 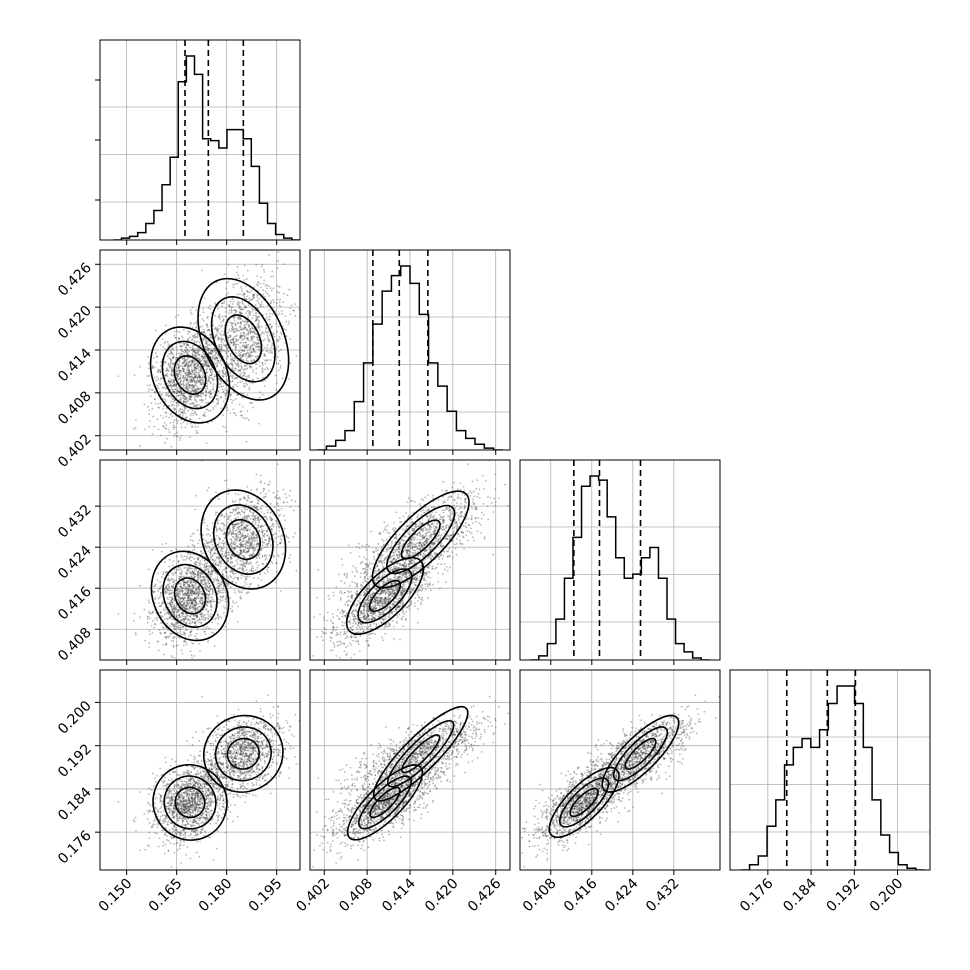 What do you see at coordinates (243, 339) in the screenshot?
I see `density-contour` at bounding box center [243, 339].